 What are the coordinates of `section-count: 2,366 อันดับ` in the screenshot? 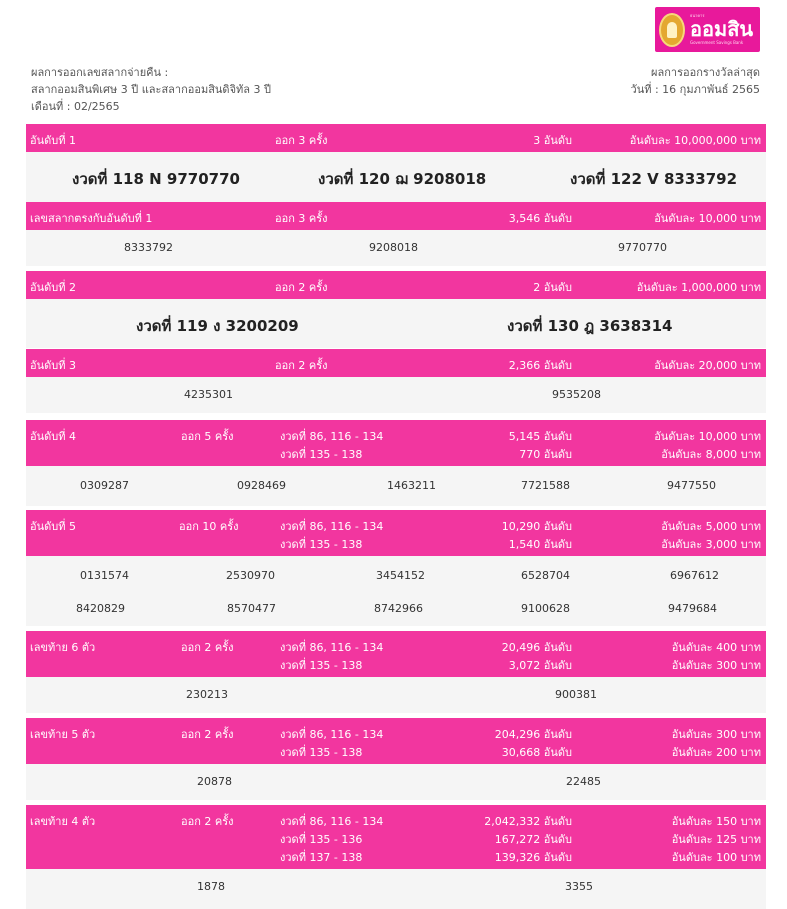 It's located at (540, 365).